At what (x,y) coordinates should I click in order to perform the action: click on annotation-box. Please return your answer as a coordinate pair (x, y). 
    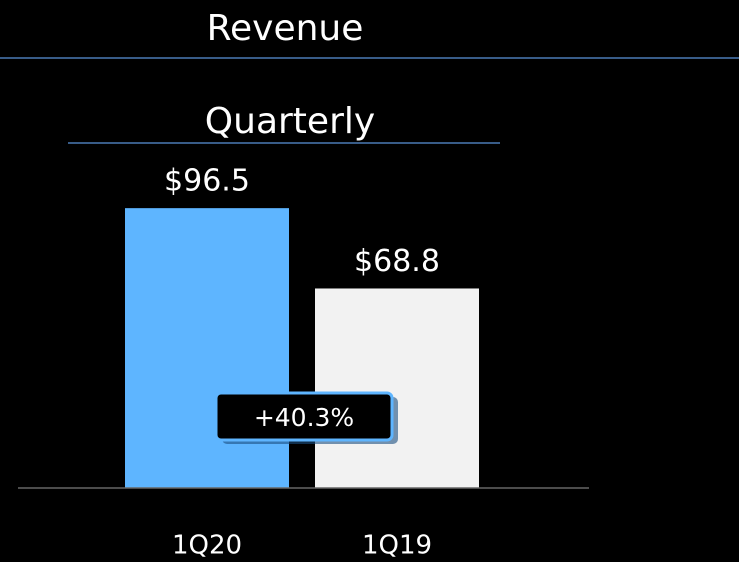
    Looking at the image, I should click on (304, 416).